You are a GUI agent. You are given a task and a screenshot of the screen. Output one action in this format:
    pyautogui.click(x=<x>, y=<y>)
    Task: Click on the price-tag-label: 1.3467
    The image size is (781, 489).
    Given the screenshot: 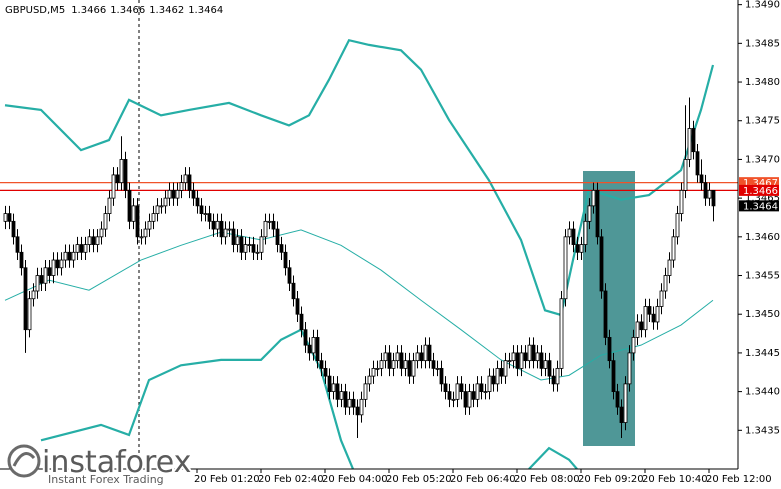 What is the action you would take?
    pyautogui.click(x=760, y=183)
    